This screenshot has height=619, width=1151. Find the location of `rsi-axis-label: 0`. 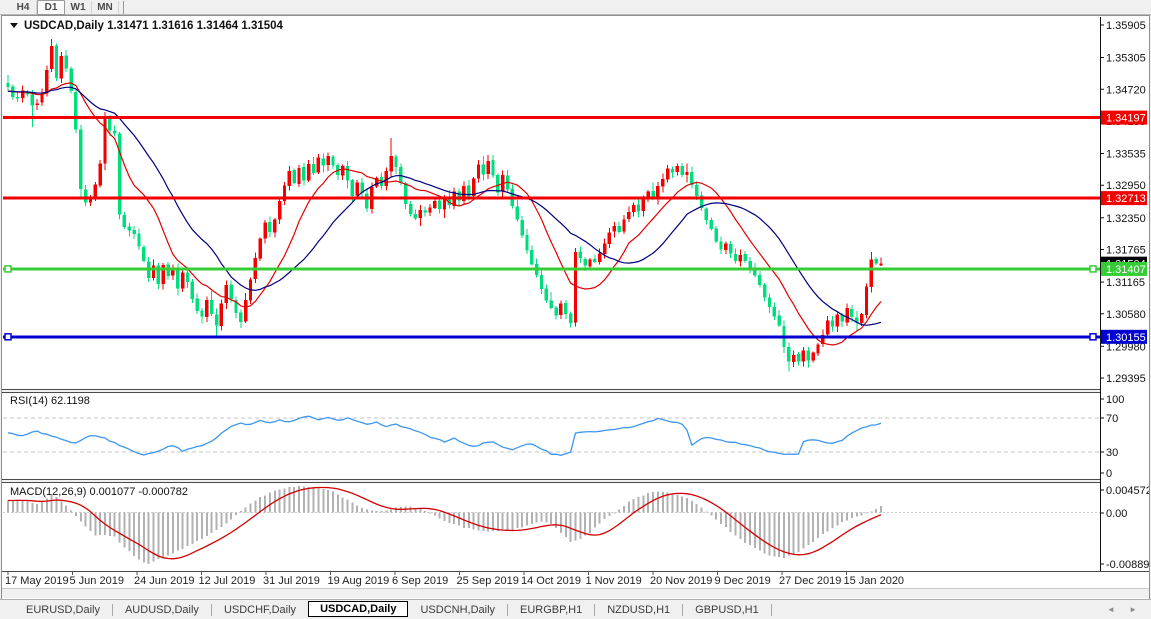

rsi-axis-label: 0 is located at coordinates (1109, 474).